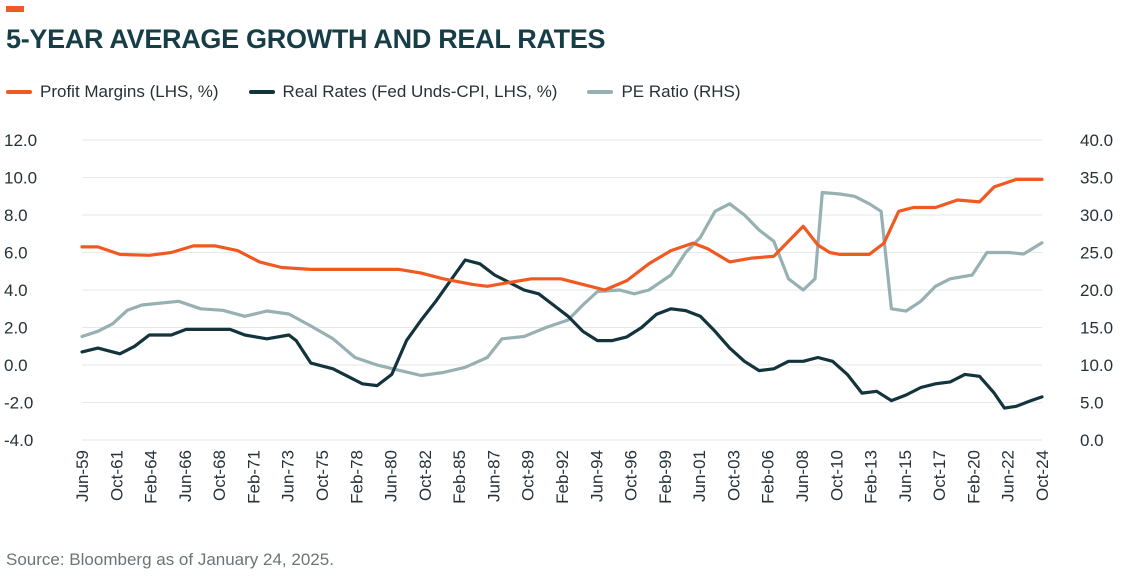  Describe the element at coordinates (16, 365) in the screenshot. I see `left-axis-tick-label: 0.0` at that location.